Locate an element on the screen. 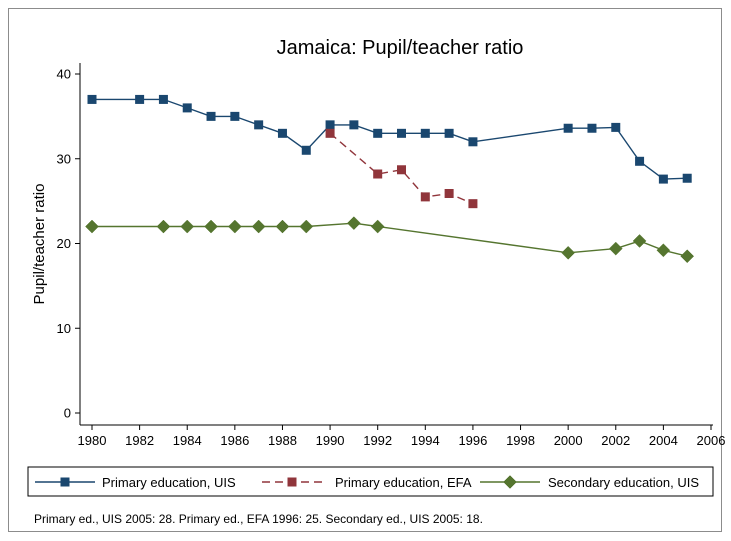  legend-box is located at coordinates (370, 481).